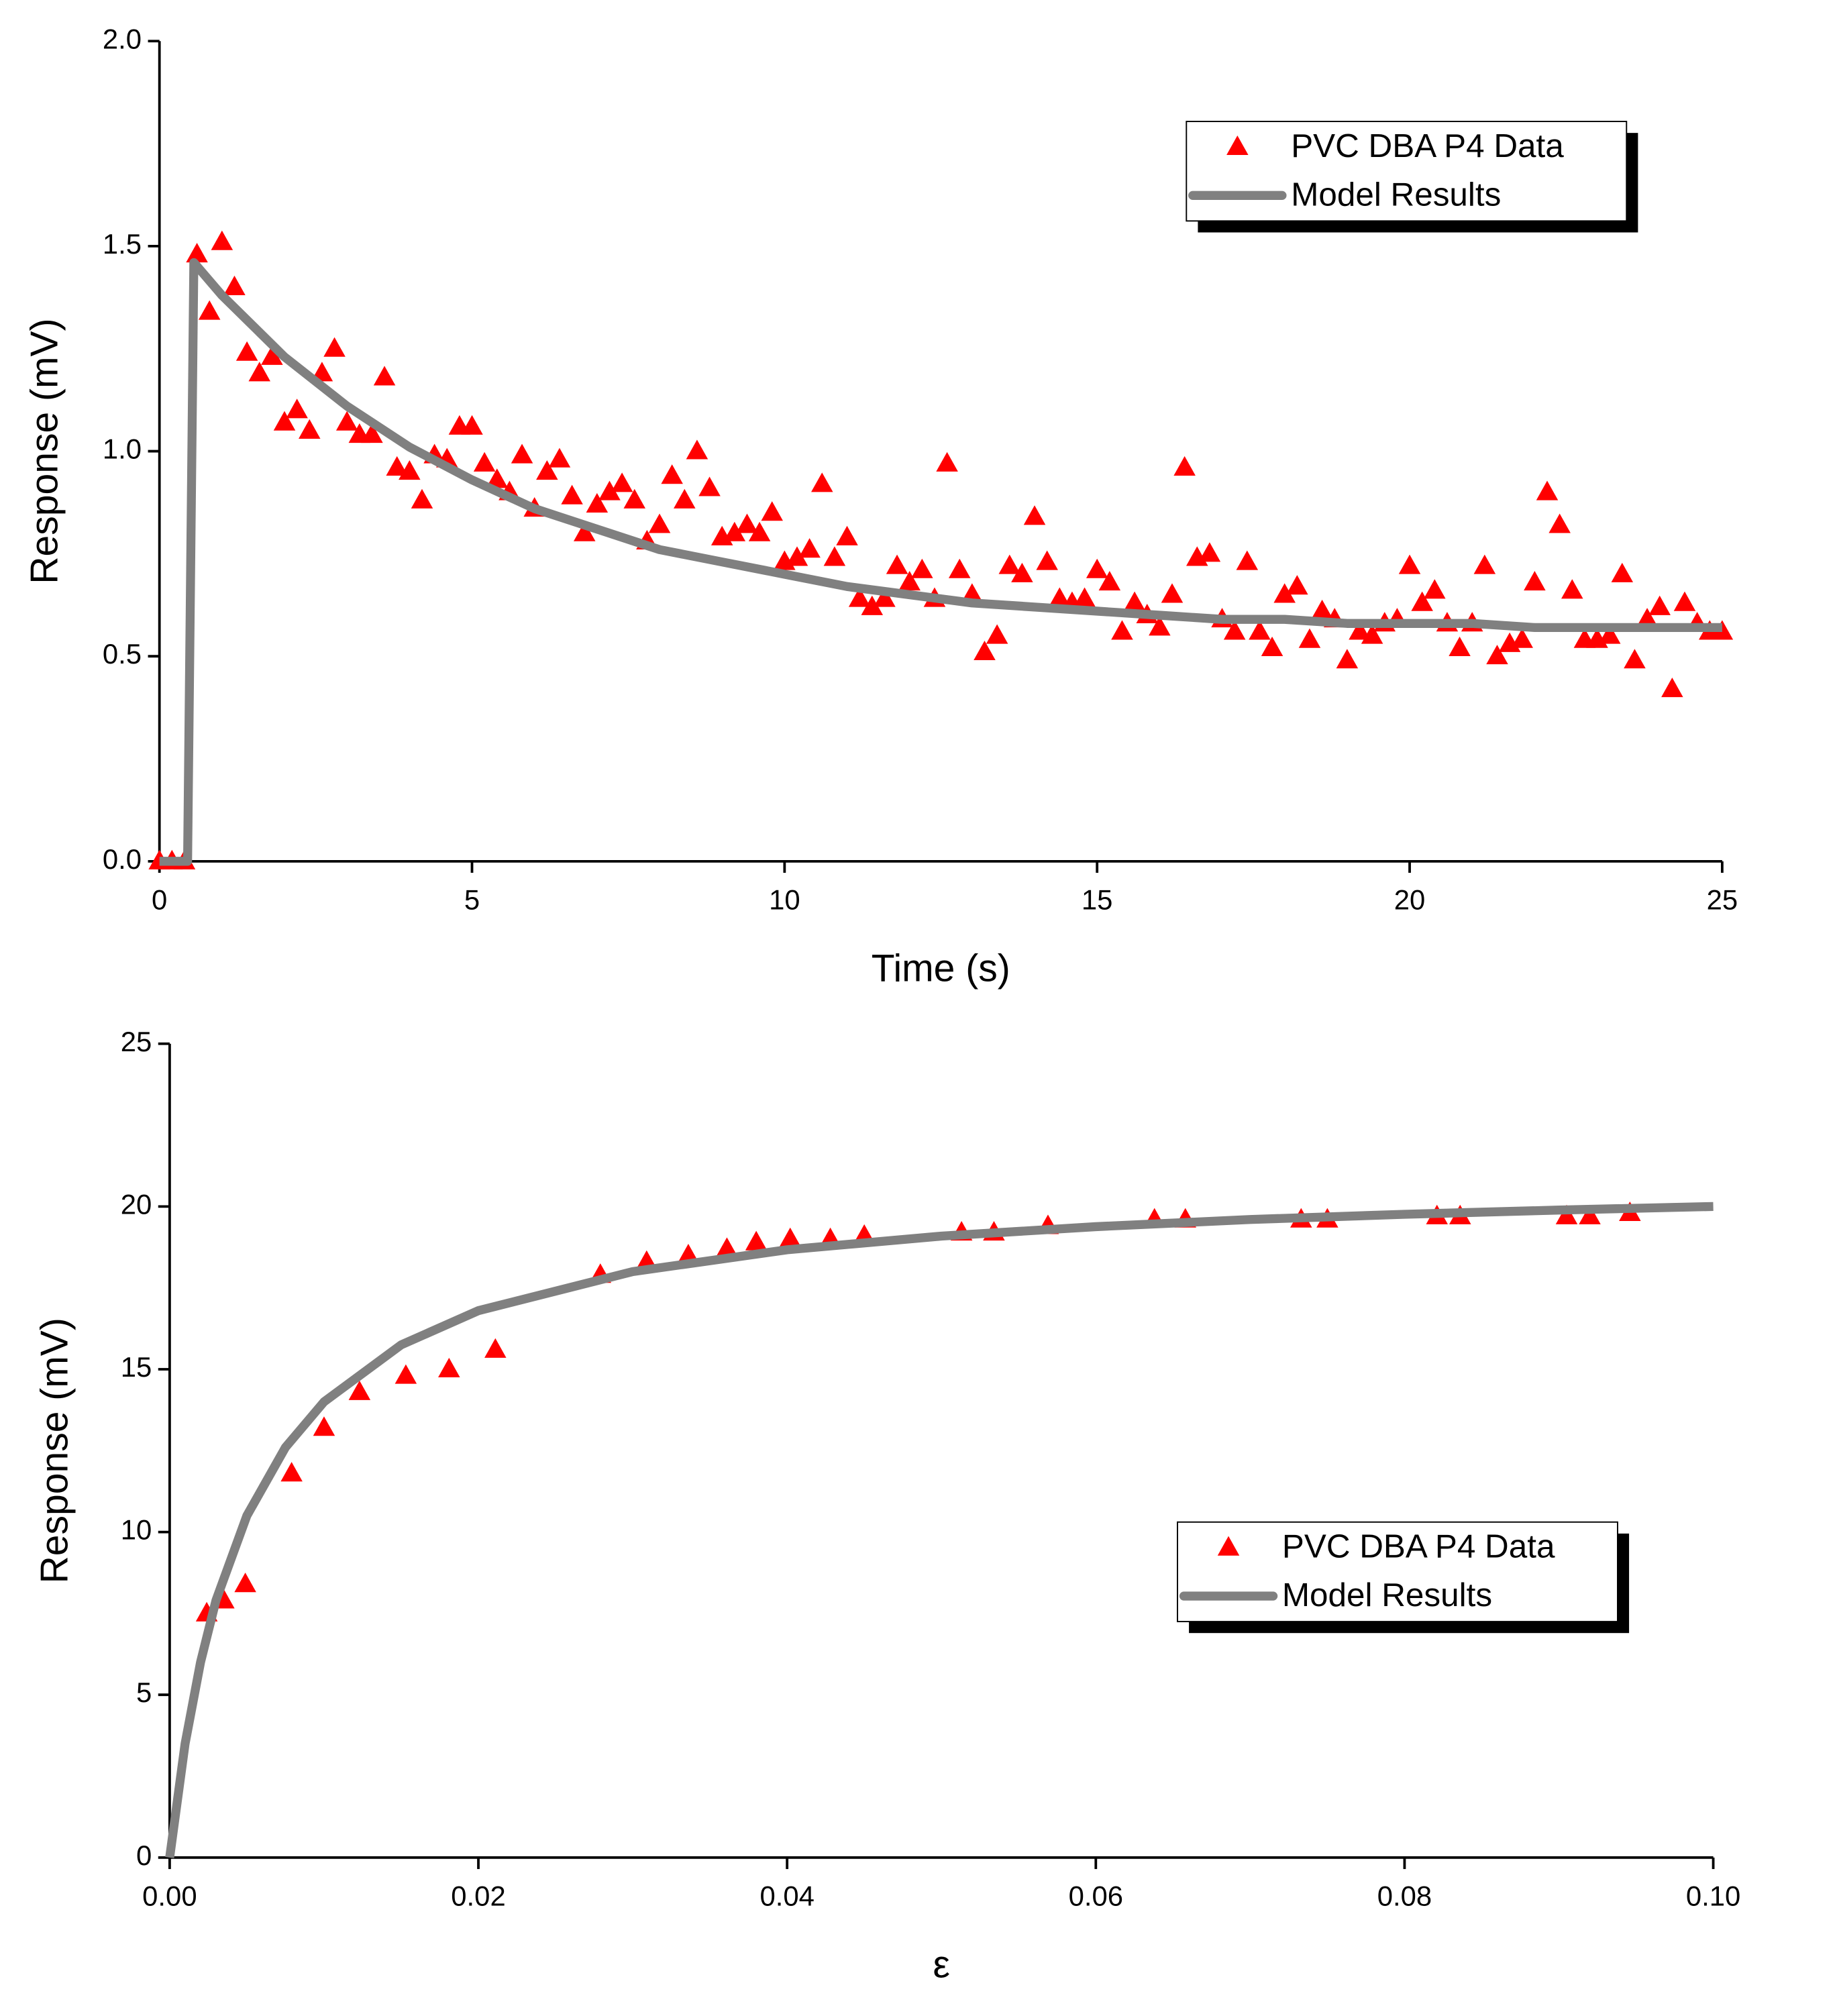 The image size is (1837, 2016). Describe the element at coordinates (144, 1855) in the screenshot. I see `y-tick-label: 0` at that location.